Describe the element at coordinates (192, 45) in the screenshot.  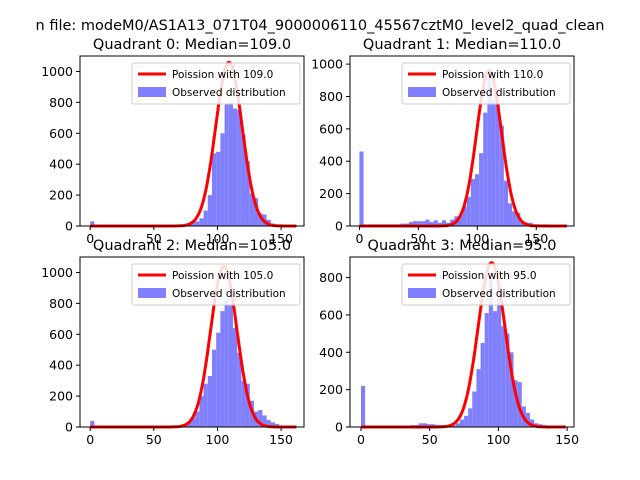
I see `subplot-title: Quadrant 0: Median=109.0` at that location.